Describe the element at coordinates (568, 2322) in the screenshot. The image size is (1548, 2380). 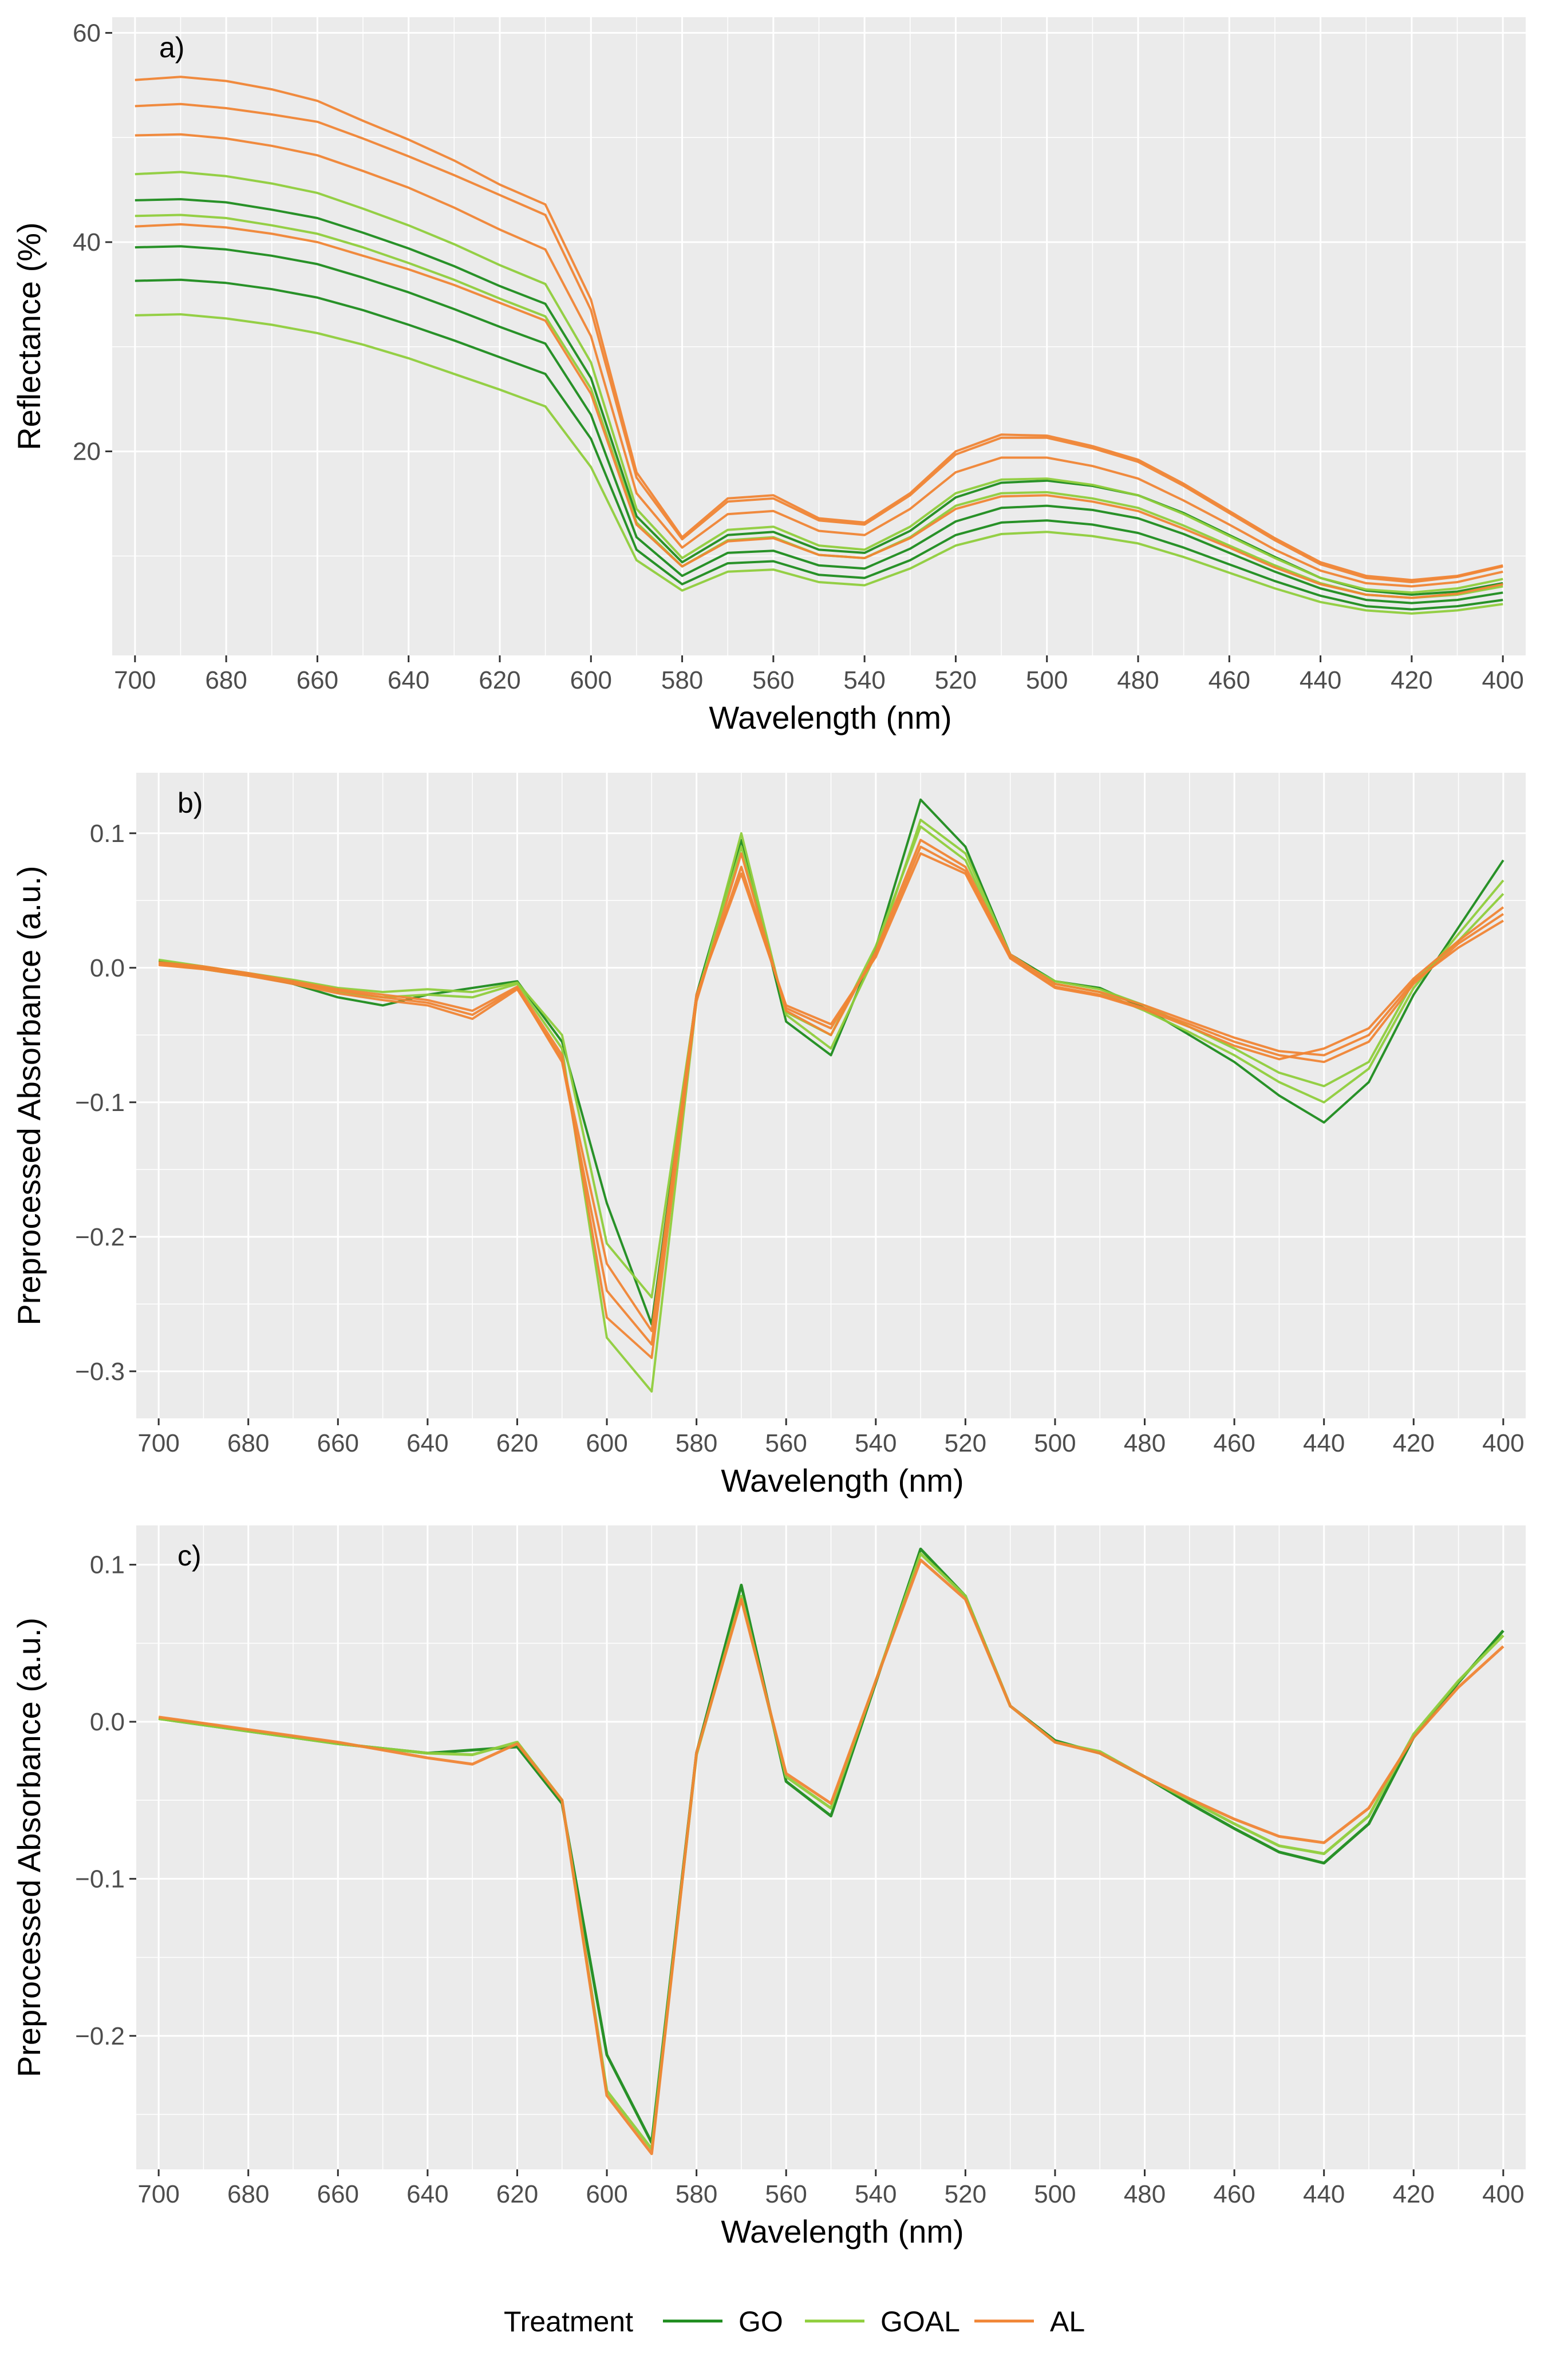
I see `legend-title: Treatment` at that location.